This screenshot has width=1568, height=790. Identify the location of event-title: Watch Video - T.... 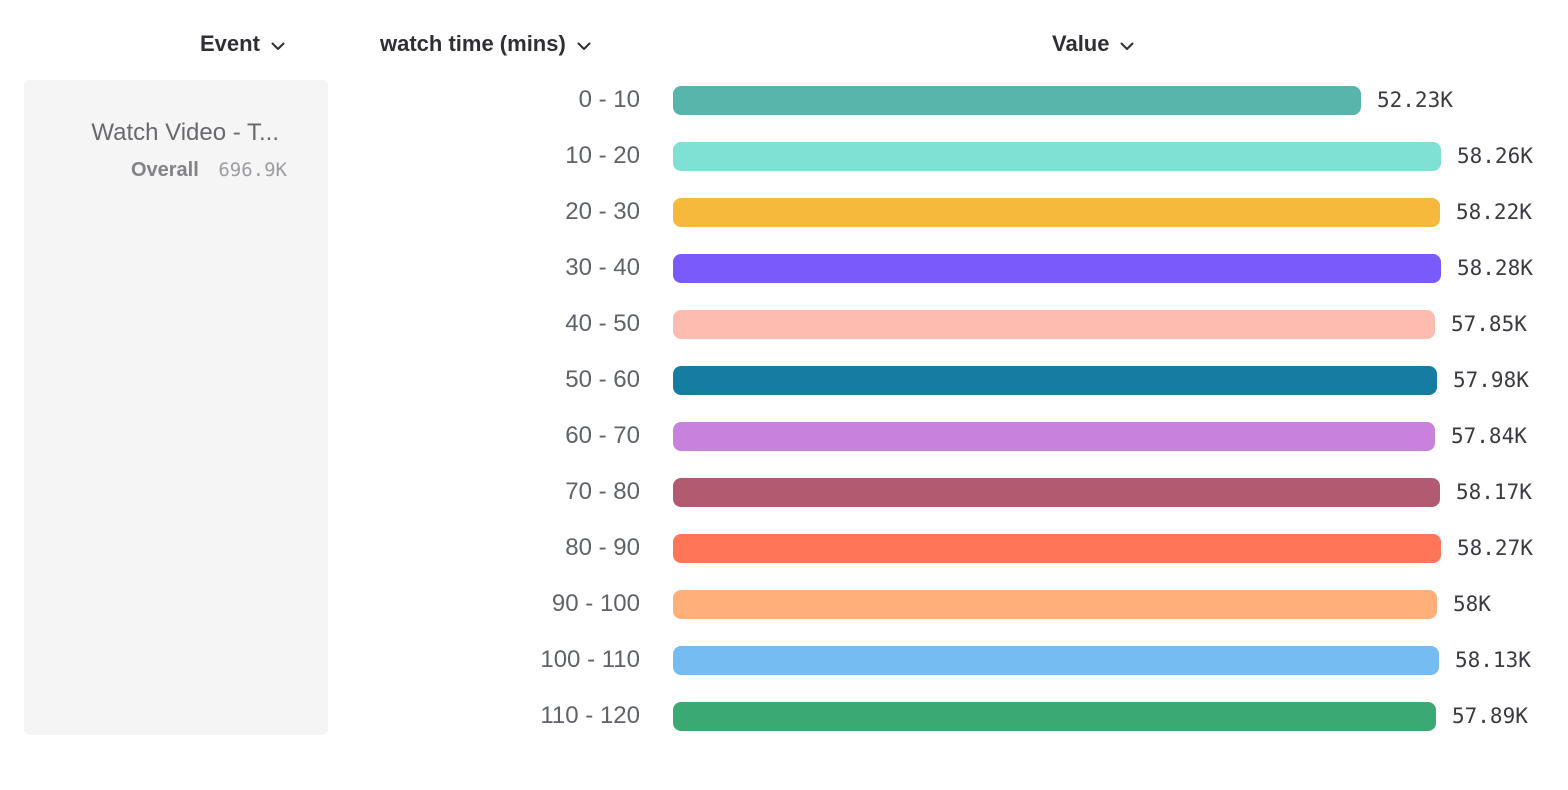
(185, 132).